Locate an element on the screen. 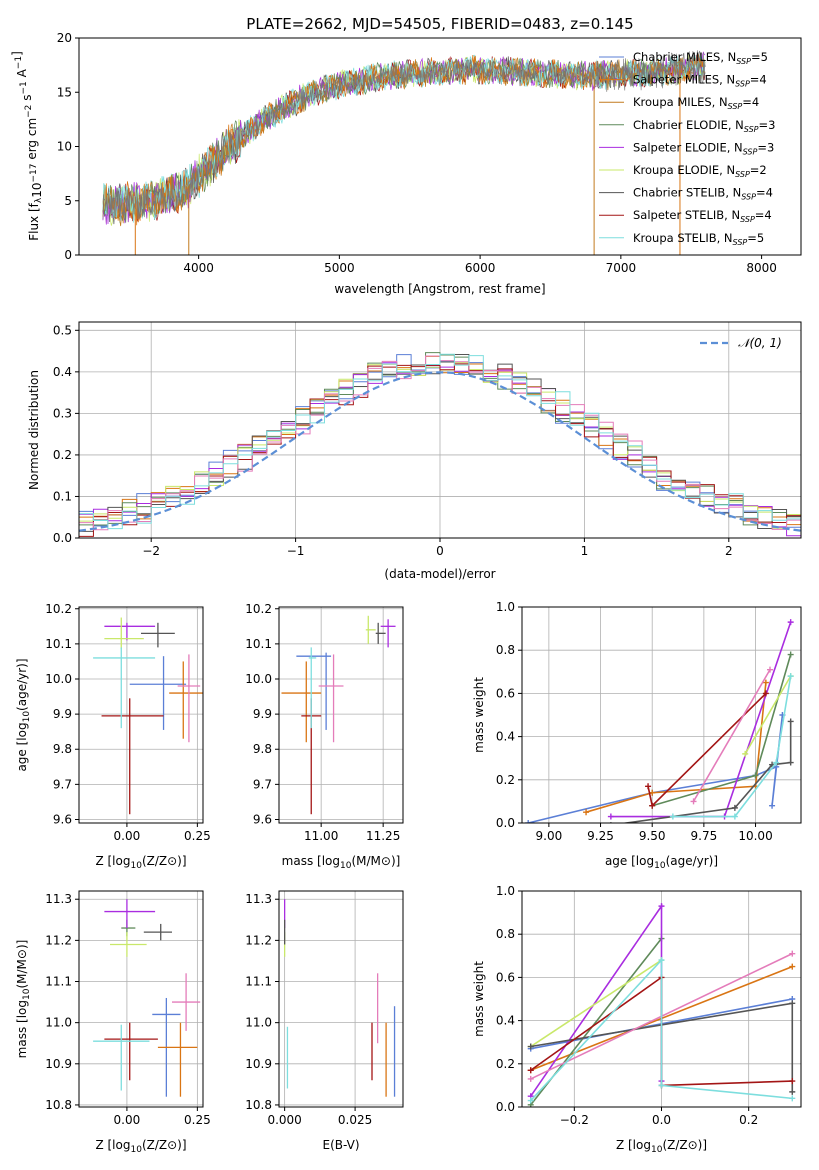  y-tick-label: 10.1 is located at coordinates (58, 644).